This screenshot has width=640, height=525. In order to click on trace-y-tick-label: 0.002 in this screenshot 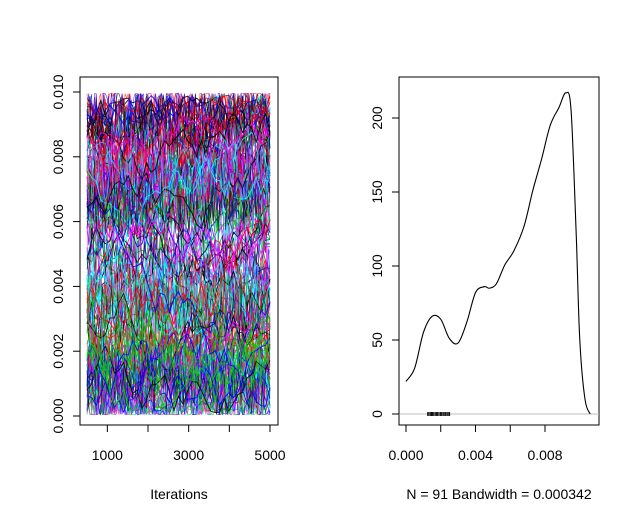, I will do `click(58, 350)`.